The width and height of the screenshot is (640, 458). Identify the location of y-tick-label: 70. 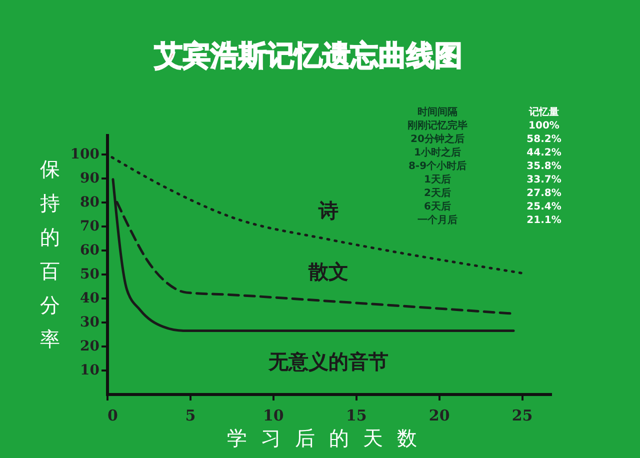
(90, 226).